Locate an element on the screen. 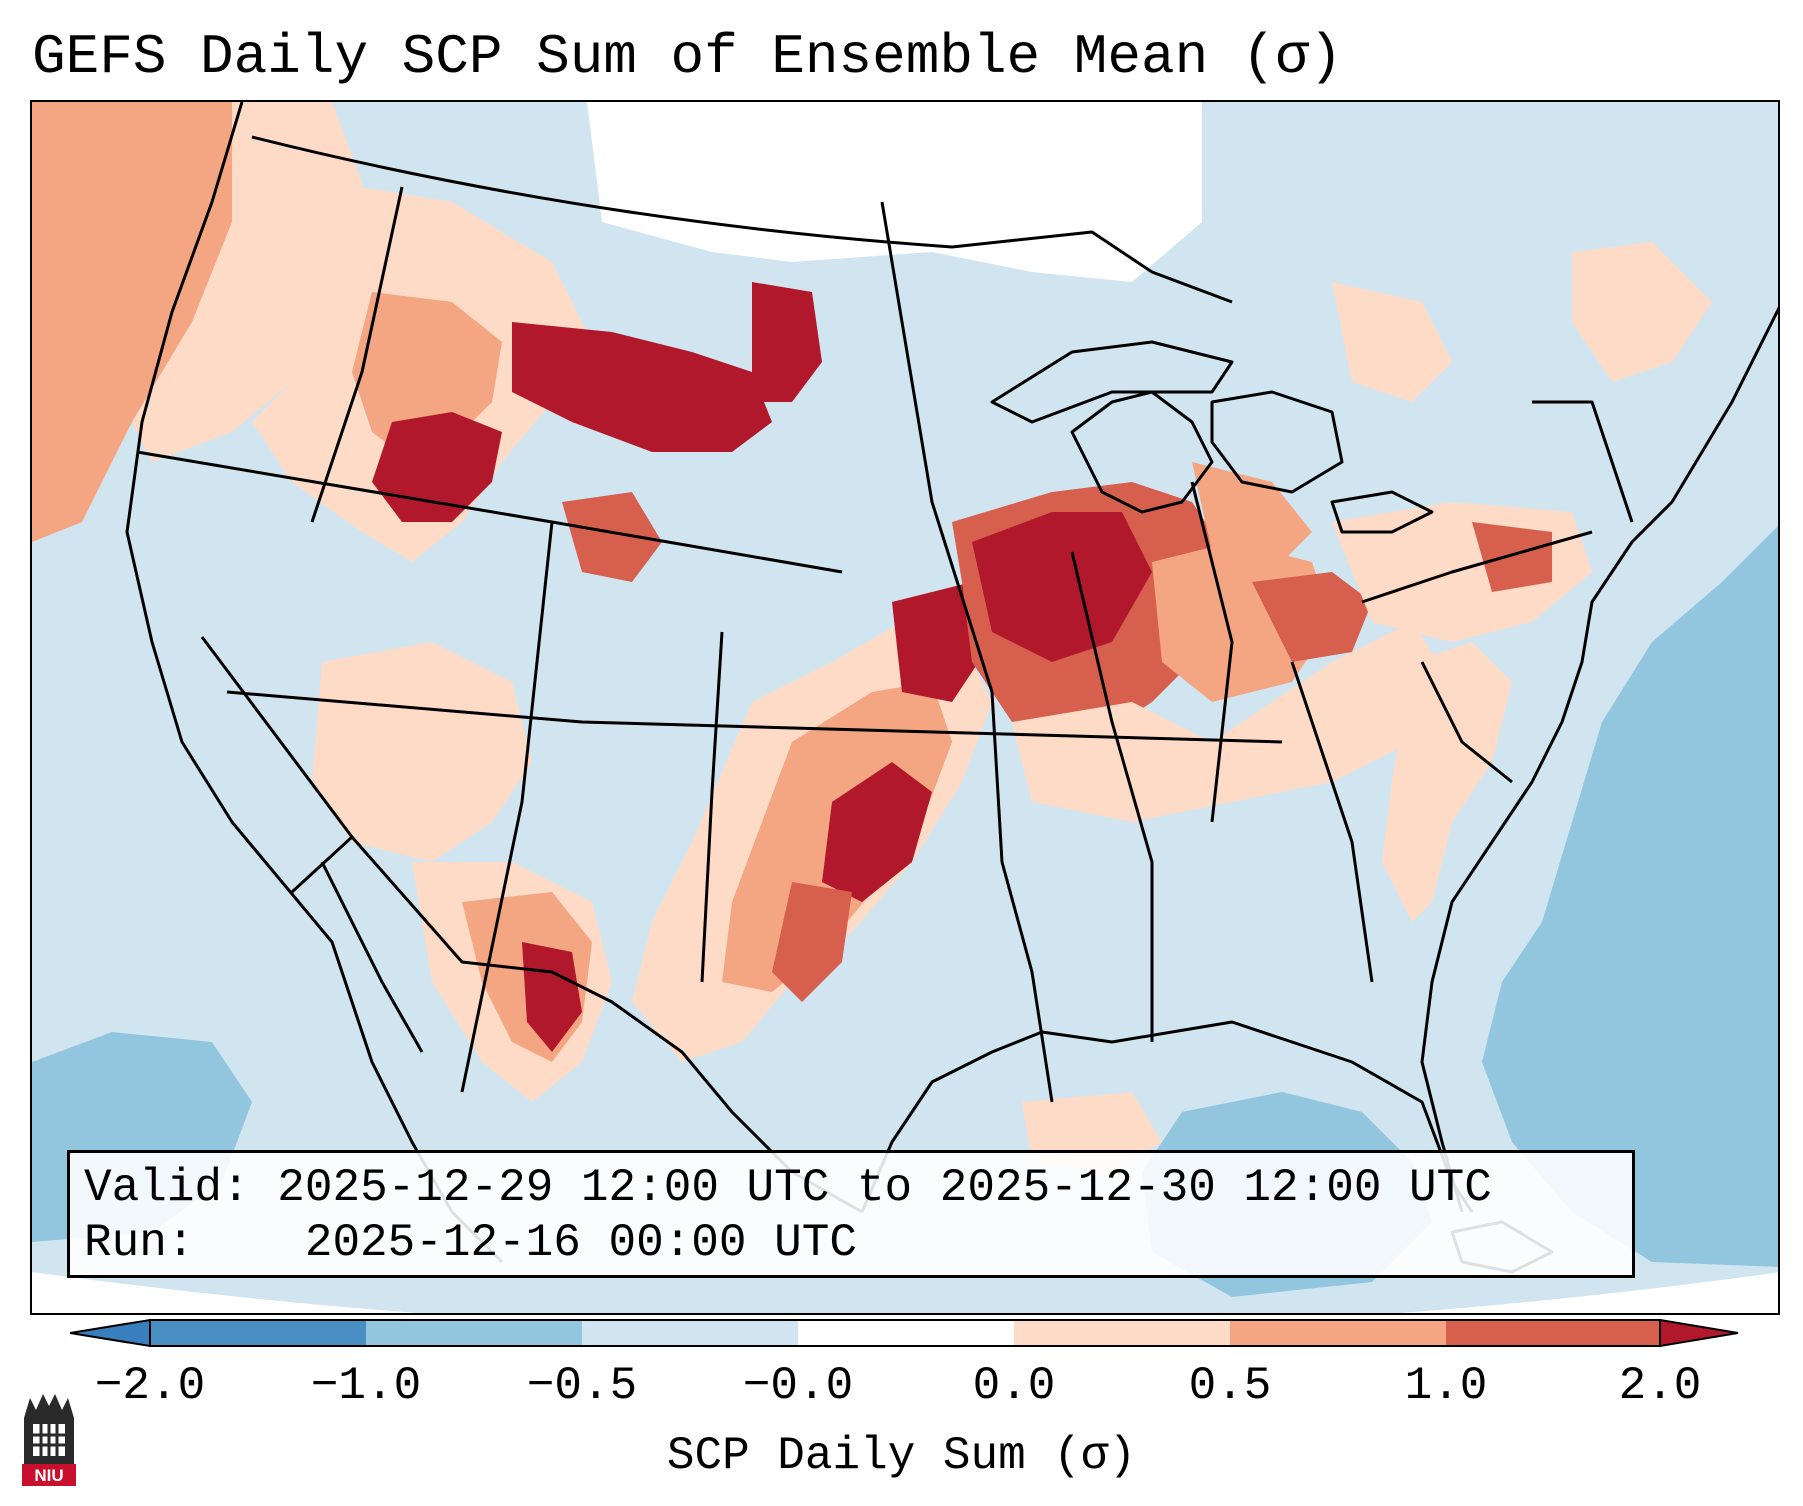 This screenshot has height=1506, width=1803. pos-region-pacific is located at coordinates (132, 322).